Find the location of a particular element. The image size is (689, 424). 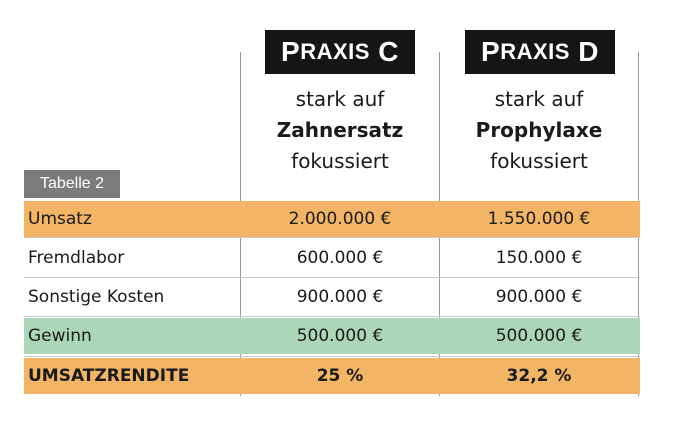

praxis-d-title-first: P is located at coordinates (491, 51).